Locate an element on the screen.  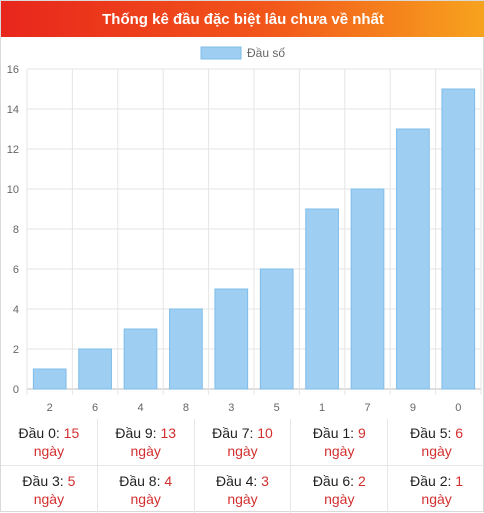
stat-cell: Đầu 2: 1 ngày is located at coordinates (436, 489).